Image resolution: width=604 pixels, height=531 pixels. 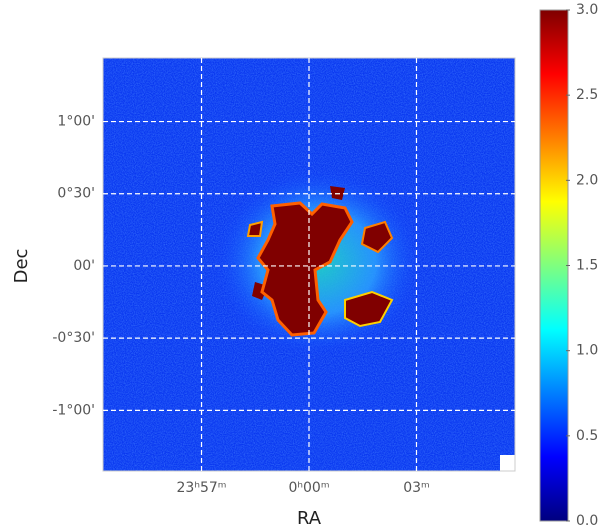 I want to click on colorbar-tick-label: 0.5, so click(x=587, y=436).